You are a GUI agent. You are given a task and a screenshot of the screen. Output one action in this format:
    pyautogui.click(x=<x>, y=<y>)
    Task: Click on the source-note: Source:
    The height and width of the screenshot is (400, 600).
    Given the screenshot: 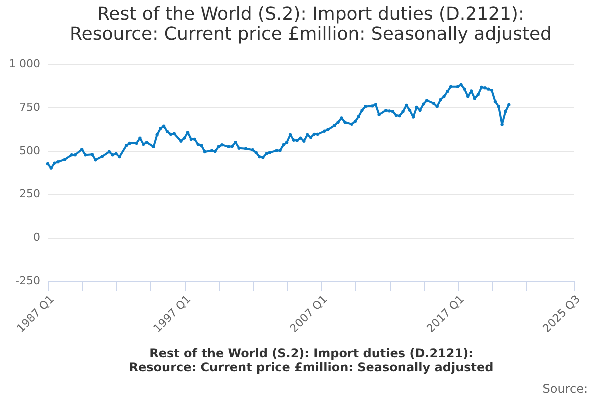 What is the action you would take?
    pyautogui.click(x=565, y=389)
    